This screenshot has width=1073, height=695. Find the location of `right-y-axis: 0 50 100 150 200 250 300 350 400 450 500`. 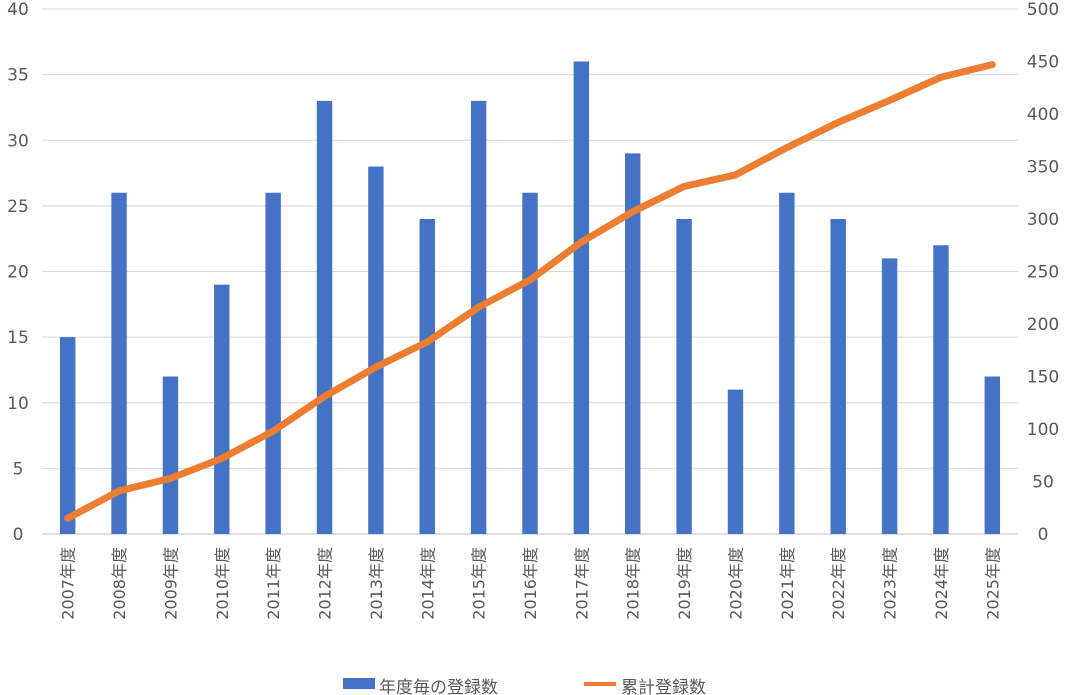

right-y-axis: 0 50 100 150 200 250 300 350 400 450 500 is located at coordinates (1043, 272).